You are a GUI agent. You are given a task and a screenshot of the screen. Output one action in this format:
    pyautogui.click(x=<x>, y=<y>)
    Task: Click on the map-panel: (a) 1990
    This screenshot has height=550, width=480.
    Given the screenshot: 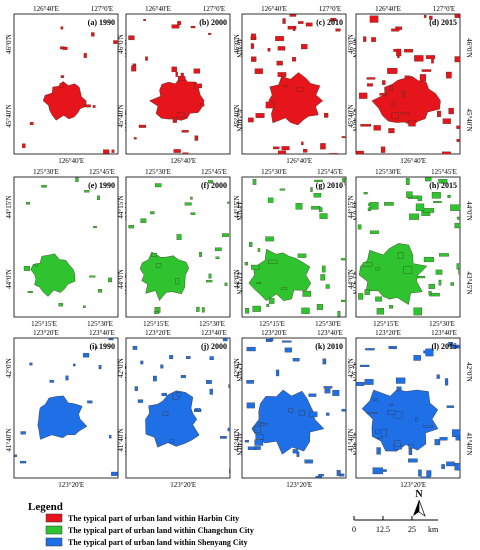 What is the action you would take?
    pyautogui.click(x=66, y=84)
    